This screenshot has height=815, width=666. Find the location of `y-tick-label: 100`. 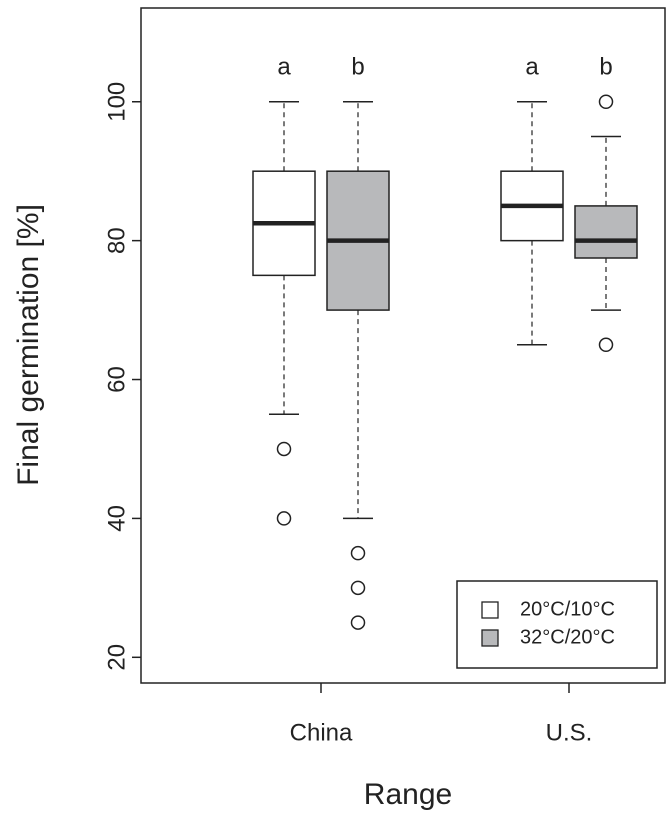

y-tick-label: 100 is located at coordinates (116, 102).